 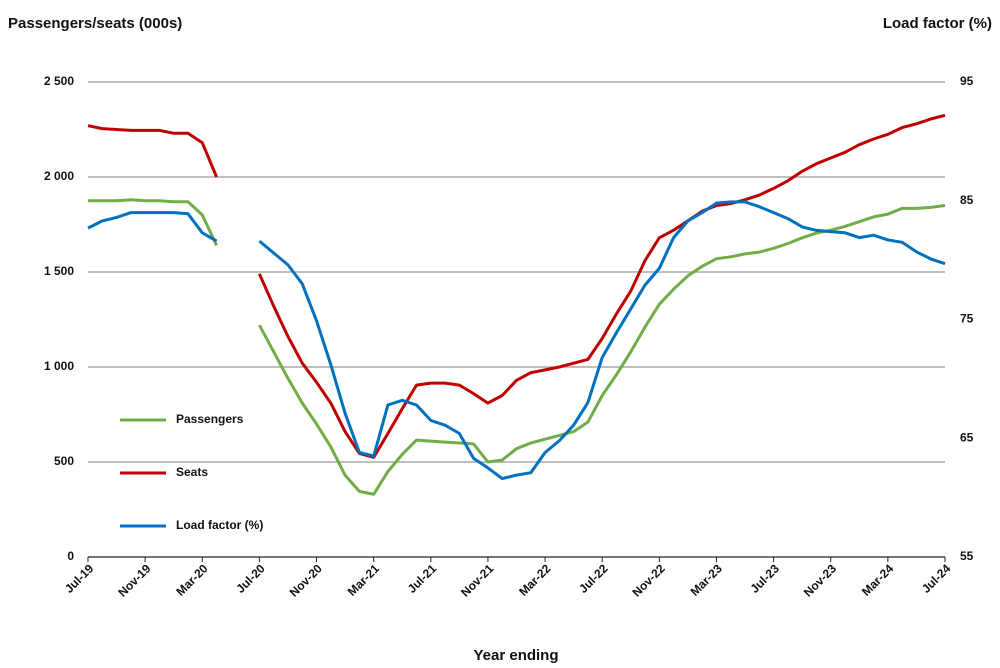 I want to click on x-tick-label: Nov-19, so click(x=134, y=580).